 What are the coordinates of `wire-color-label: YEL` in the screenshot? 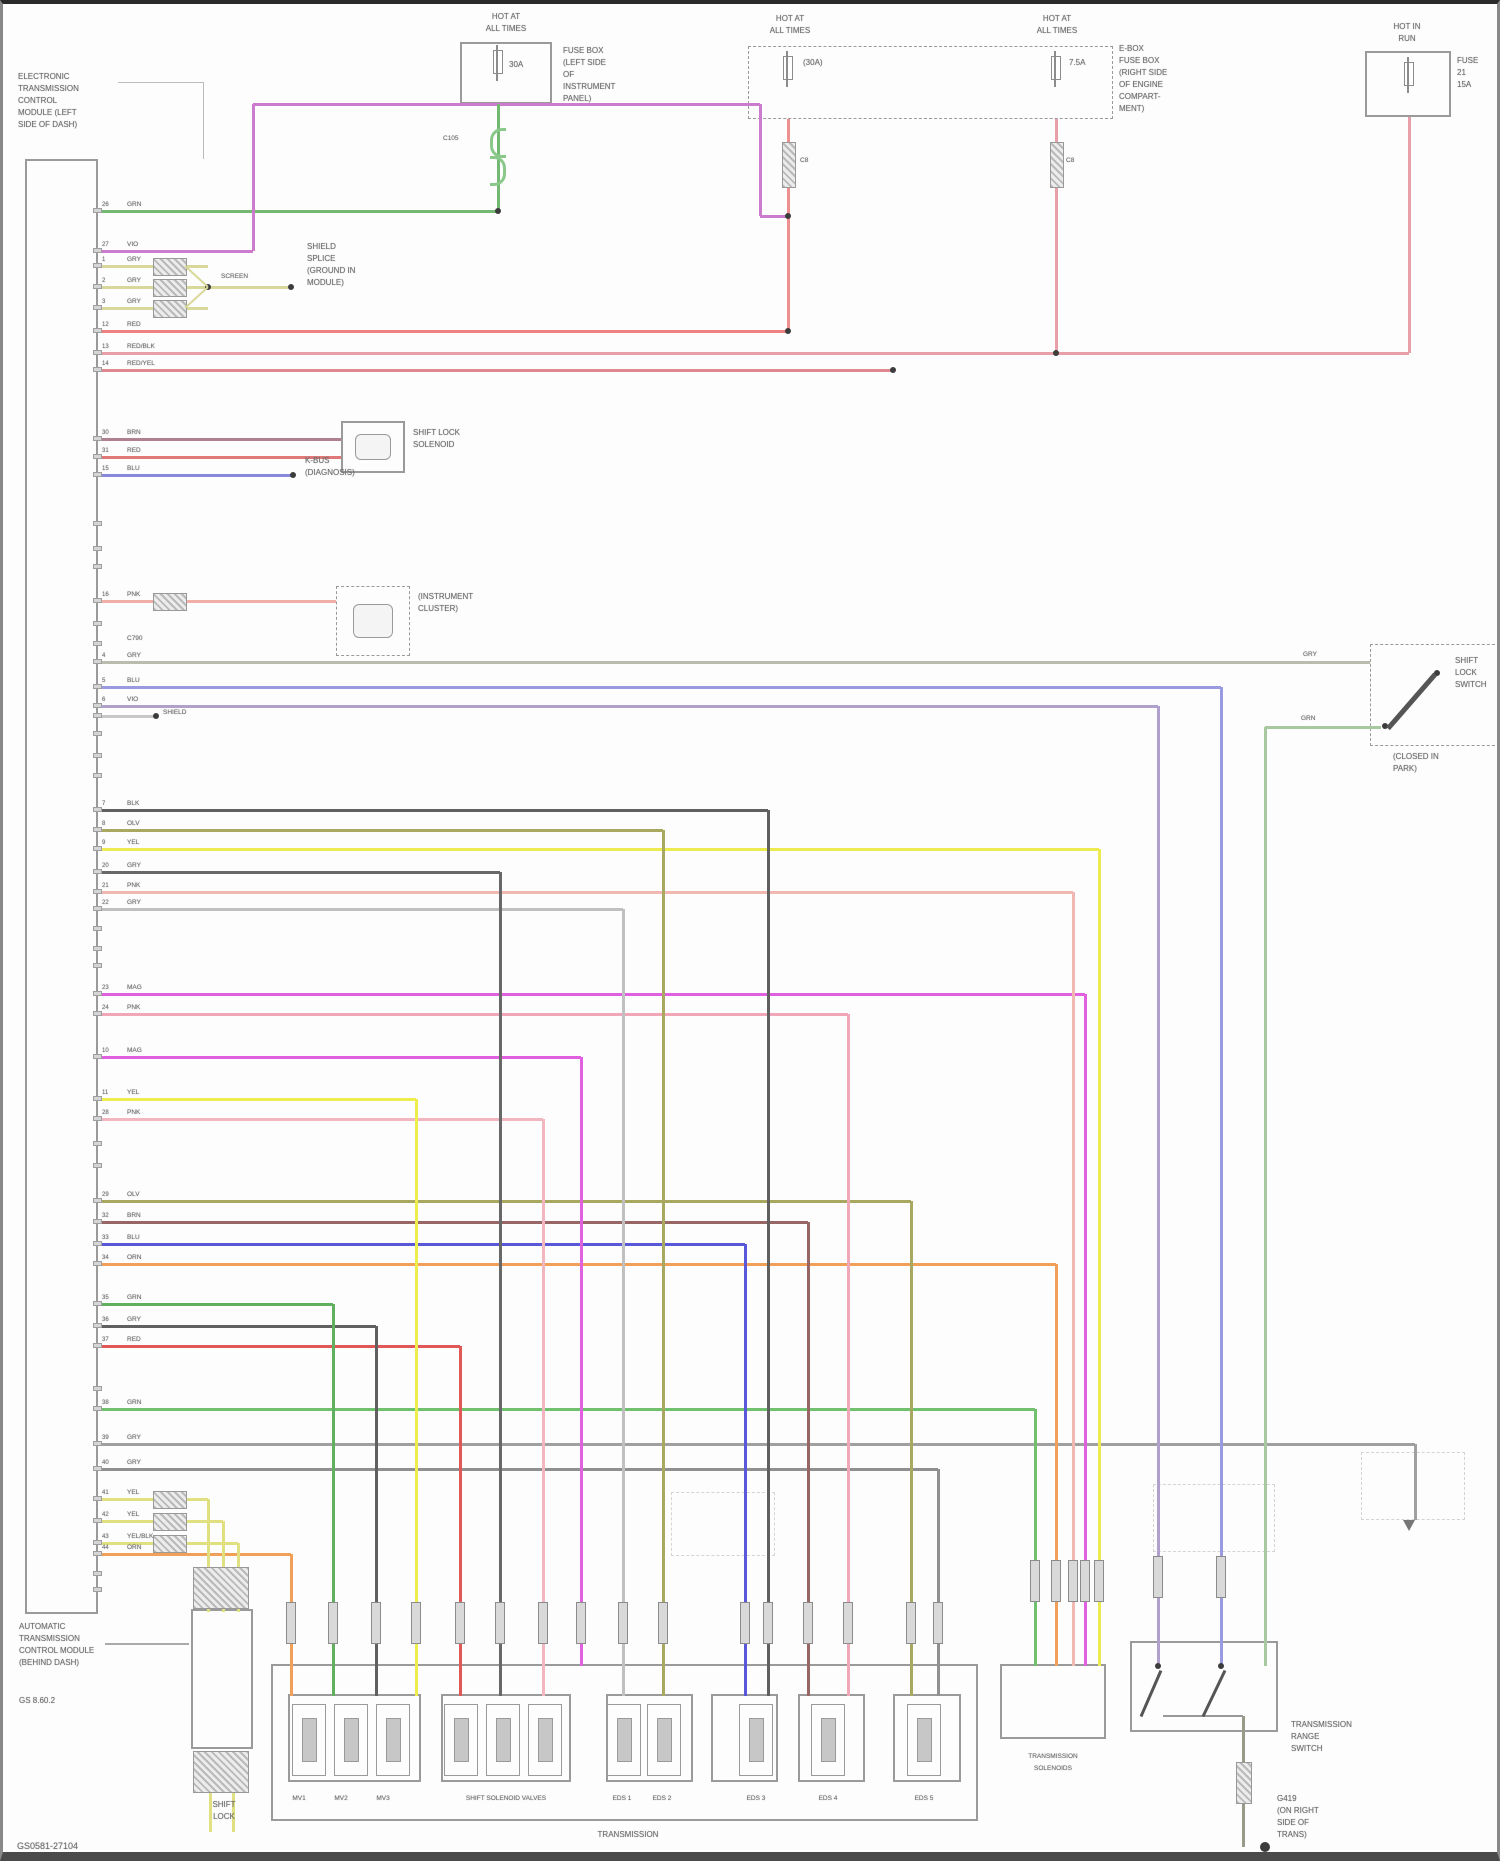 It's located at (133, 1092).